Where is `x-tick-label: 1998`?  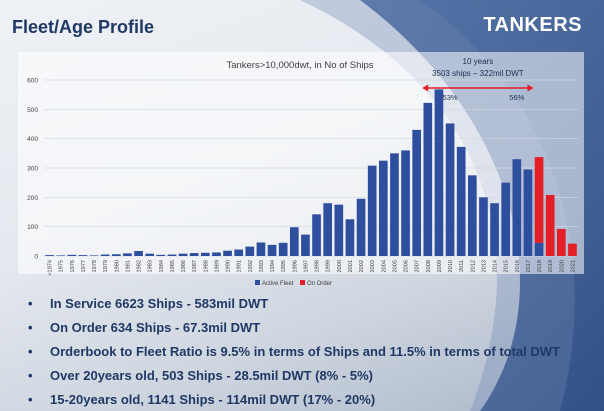 x-tick-label: 1998 is located at coordinates (318, 266).